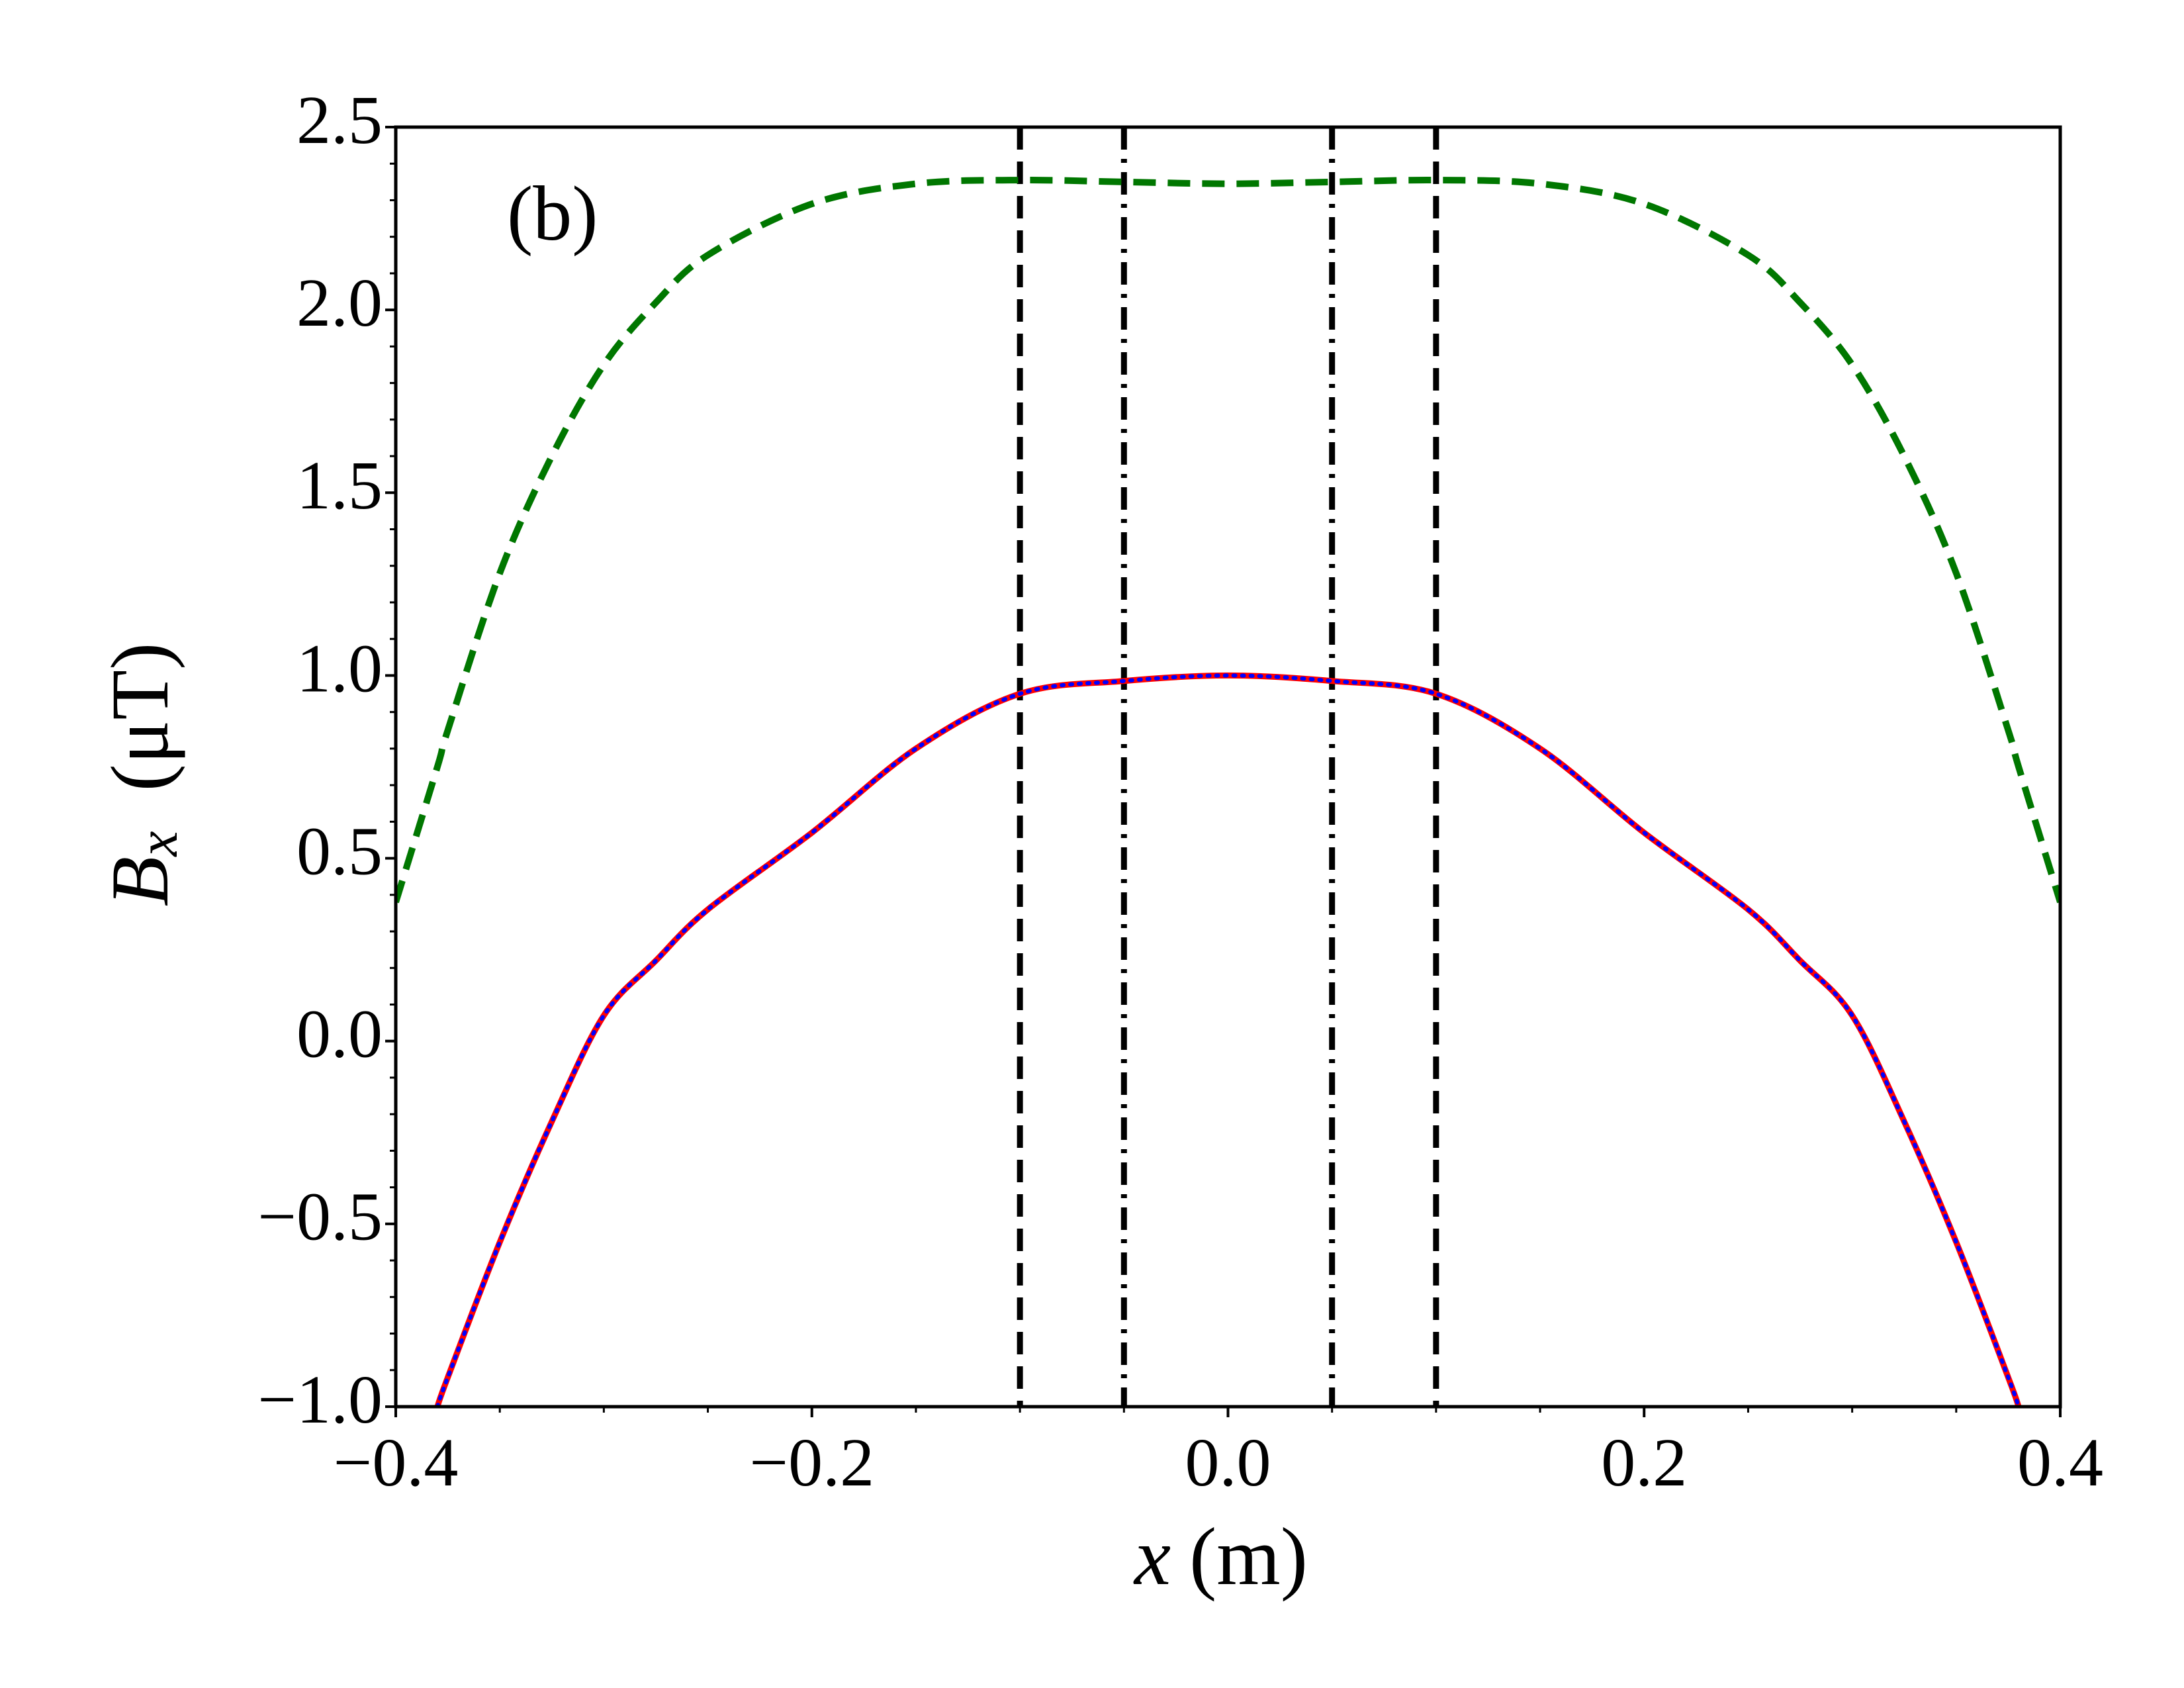 The image size is (2184, 1688). Describe the element at coordinates (1152, 1556) in the screenshot. I see `x-label-symbol: x` at that location.